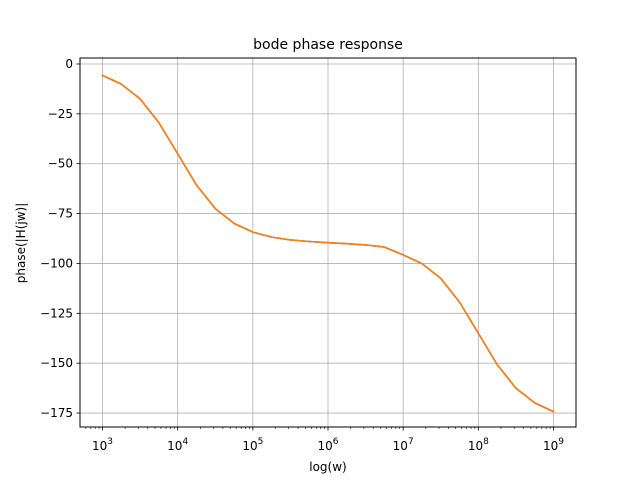 The height and width of the screenshot is (480, 640). I want to click on x-tick-label: 10⁸, so click(478, 445).